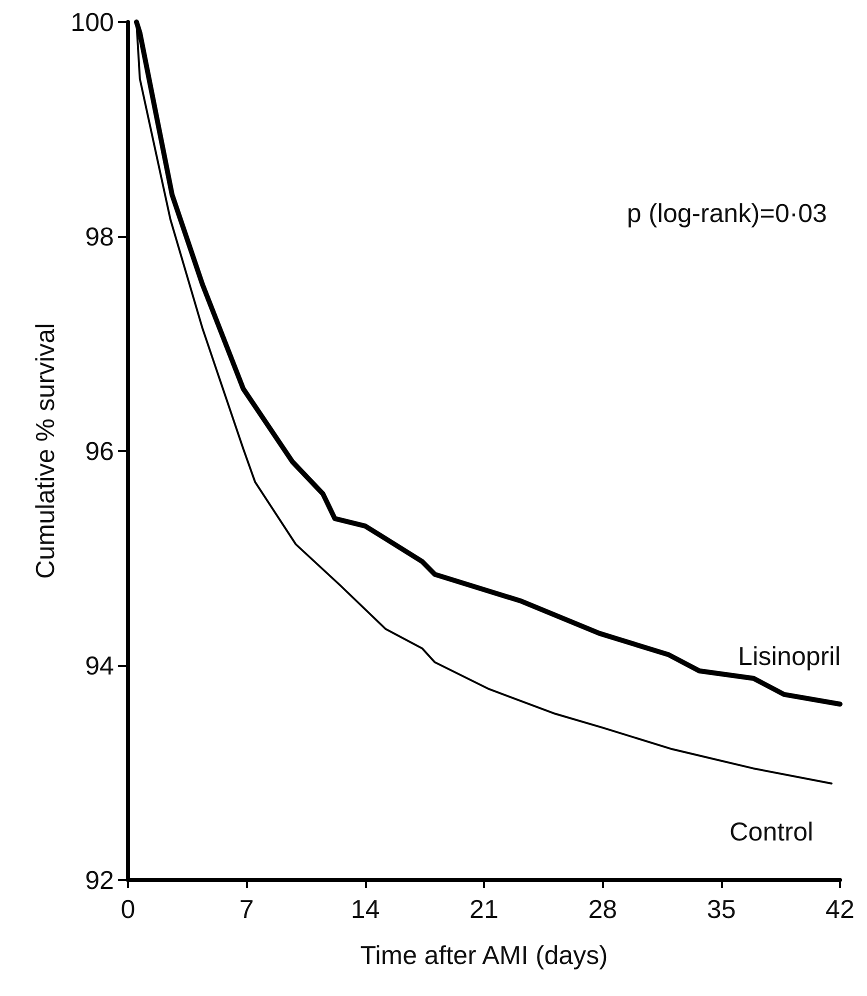 The image size is (867, 996). Describe the element at coordinates (789, 656) in the screenshot. I see `series-label: Lisinopril` at that location.